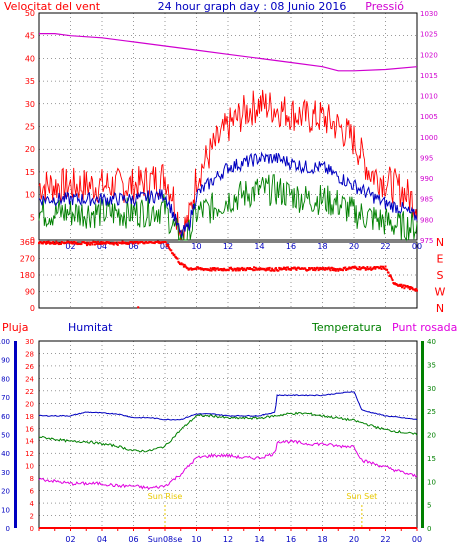  I want to click on humidity-y-tick: 50, so click(5, 436).